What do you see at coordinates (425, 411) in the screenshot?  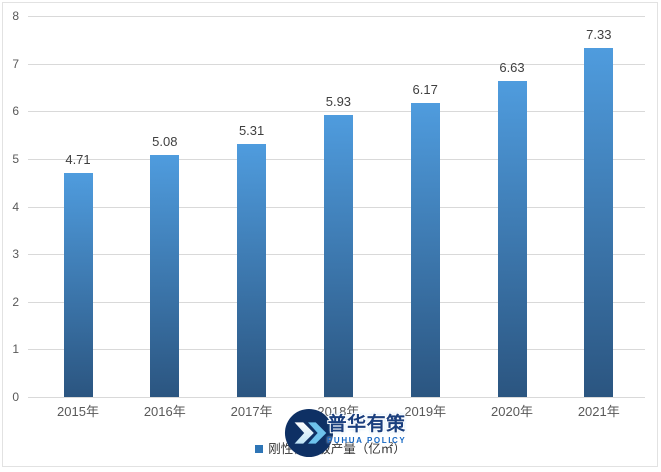 I see `x-axis-tick-label: 2019年` at bounding box center [425, 411].